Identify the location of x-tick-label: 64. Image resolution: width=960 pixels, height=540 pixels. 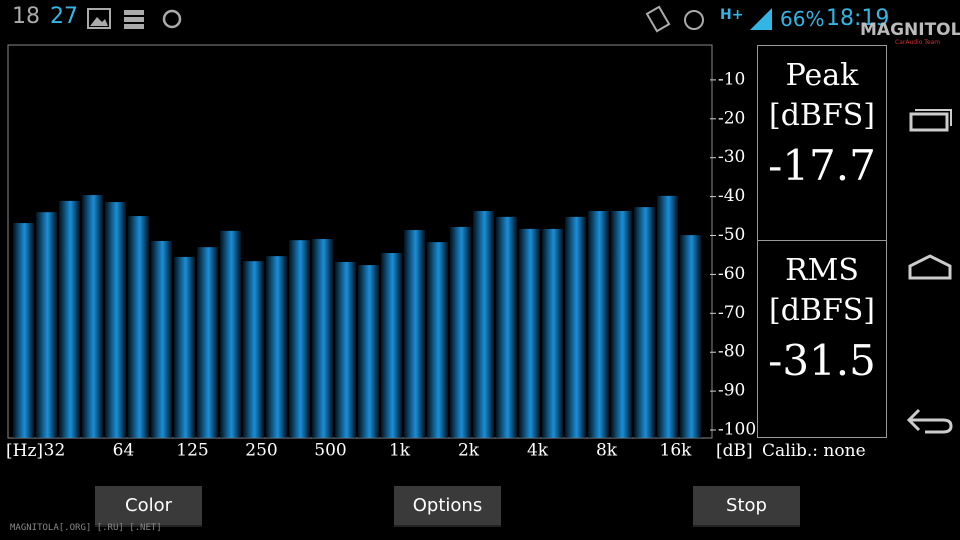
(124, 451).